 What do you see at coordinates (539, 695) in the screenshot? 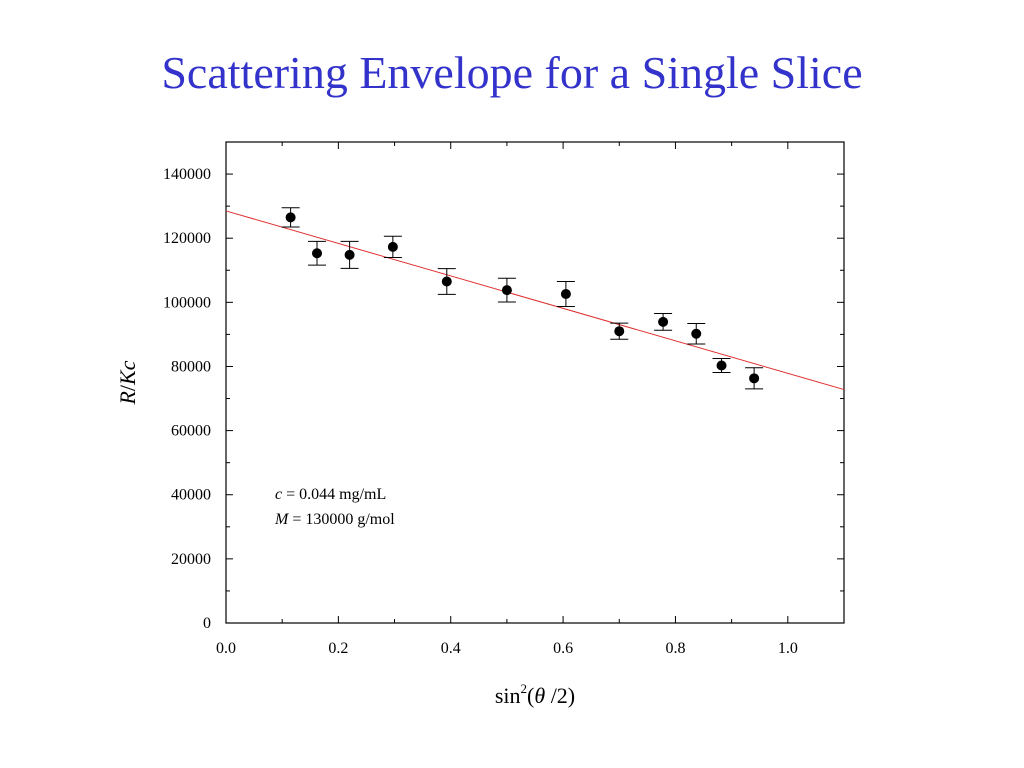
I see `x-title-theta: θ` at bounding box center [539, 695].